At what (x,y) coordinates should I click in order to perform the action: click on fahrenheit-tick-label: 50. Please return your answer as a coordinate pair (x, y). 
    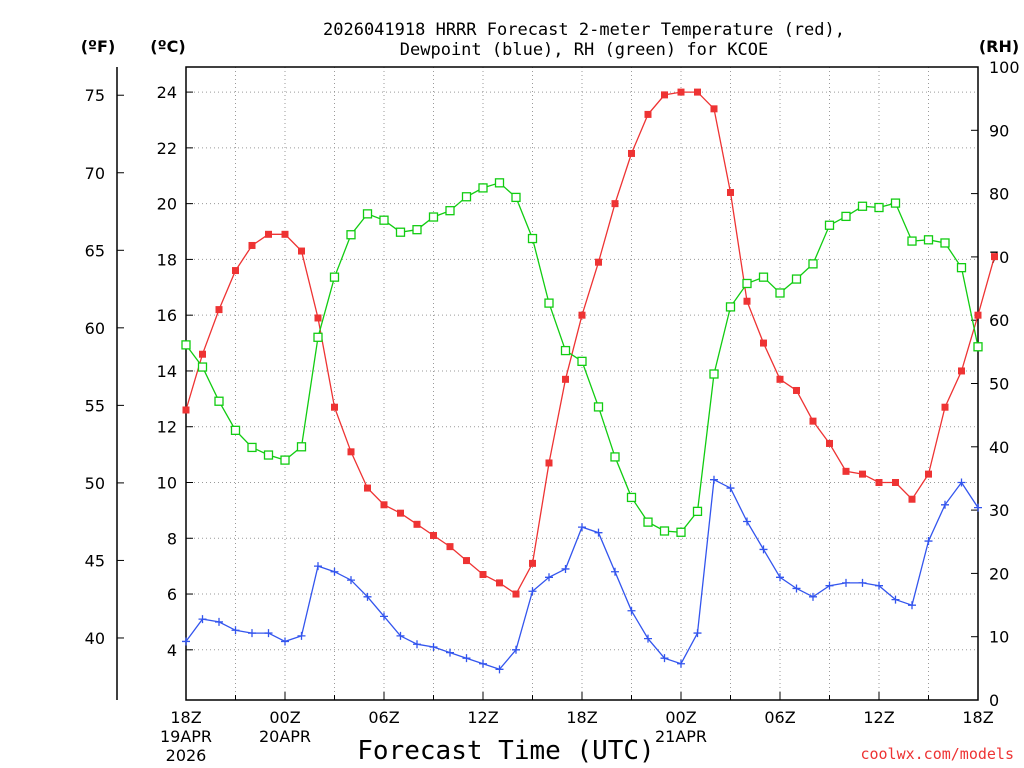
    Looking at the image, I should click on (95, 483).